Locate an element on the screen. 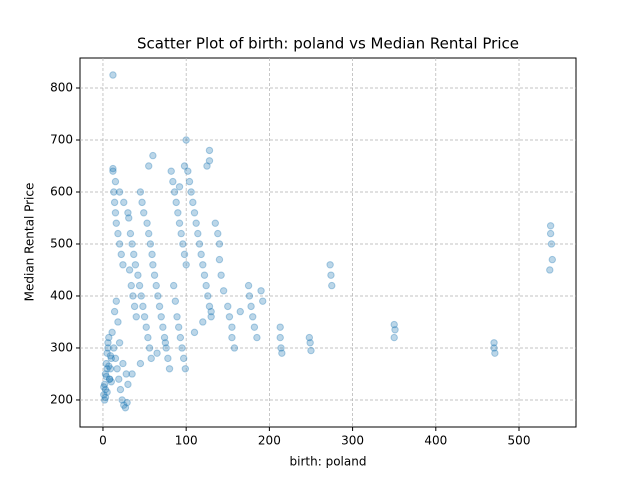 The image size is (640, 484). y-tick-label: 200 is located at coordinates (61, 399).